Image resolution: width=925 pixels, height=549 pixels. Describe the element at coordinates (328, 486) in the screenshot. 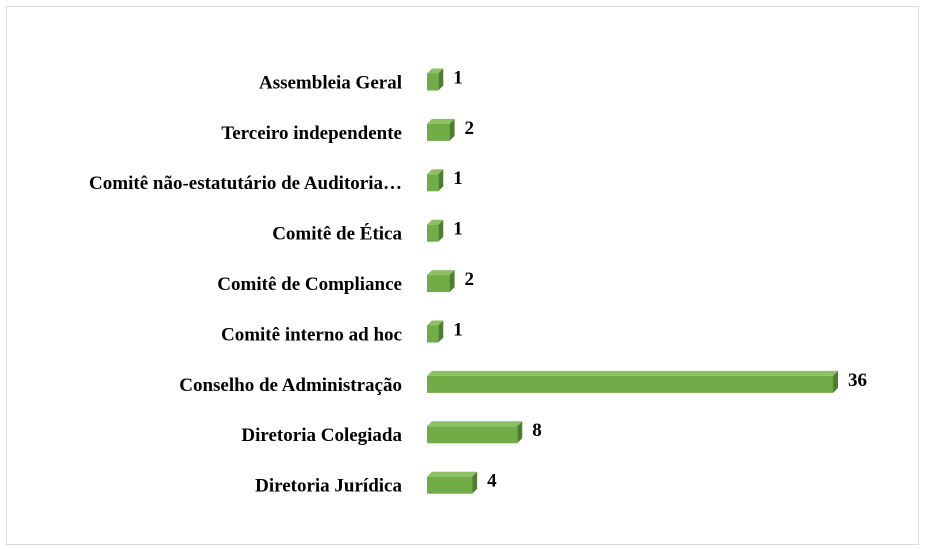

I see `category-label: Diretoria Jurídica` at that location.